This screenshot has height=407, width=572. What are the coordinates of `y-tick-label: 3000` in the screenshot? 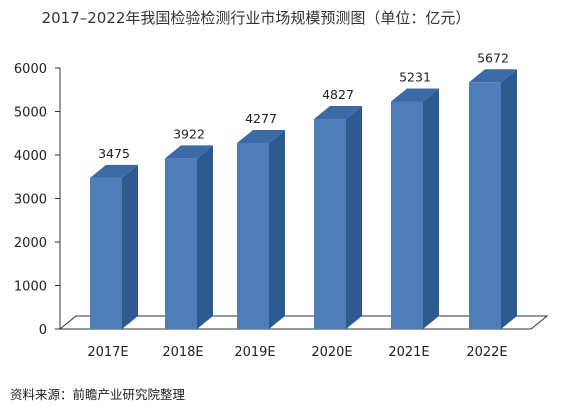 It's located at (30, 200).